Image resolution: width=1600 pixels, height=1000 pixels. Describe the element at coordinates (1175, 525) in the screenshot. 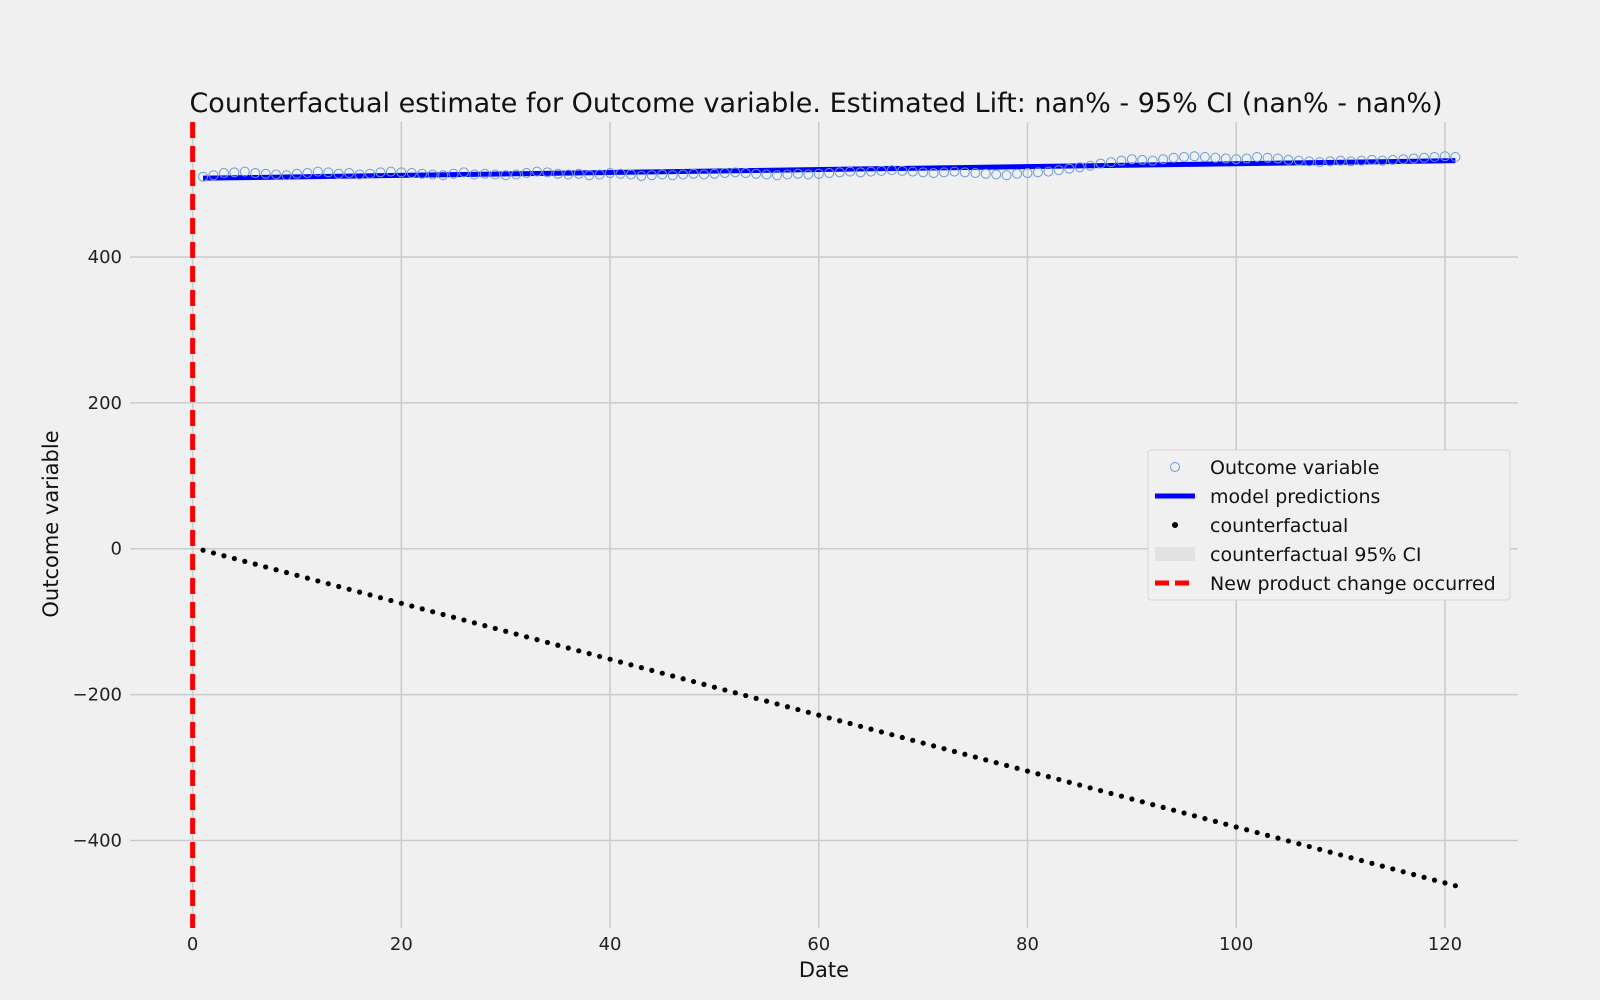

I see `legend-handle-counterfactual` at that location.